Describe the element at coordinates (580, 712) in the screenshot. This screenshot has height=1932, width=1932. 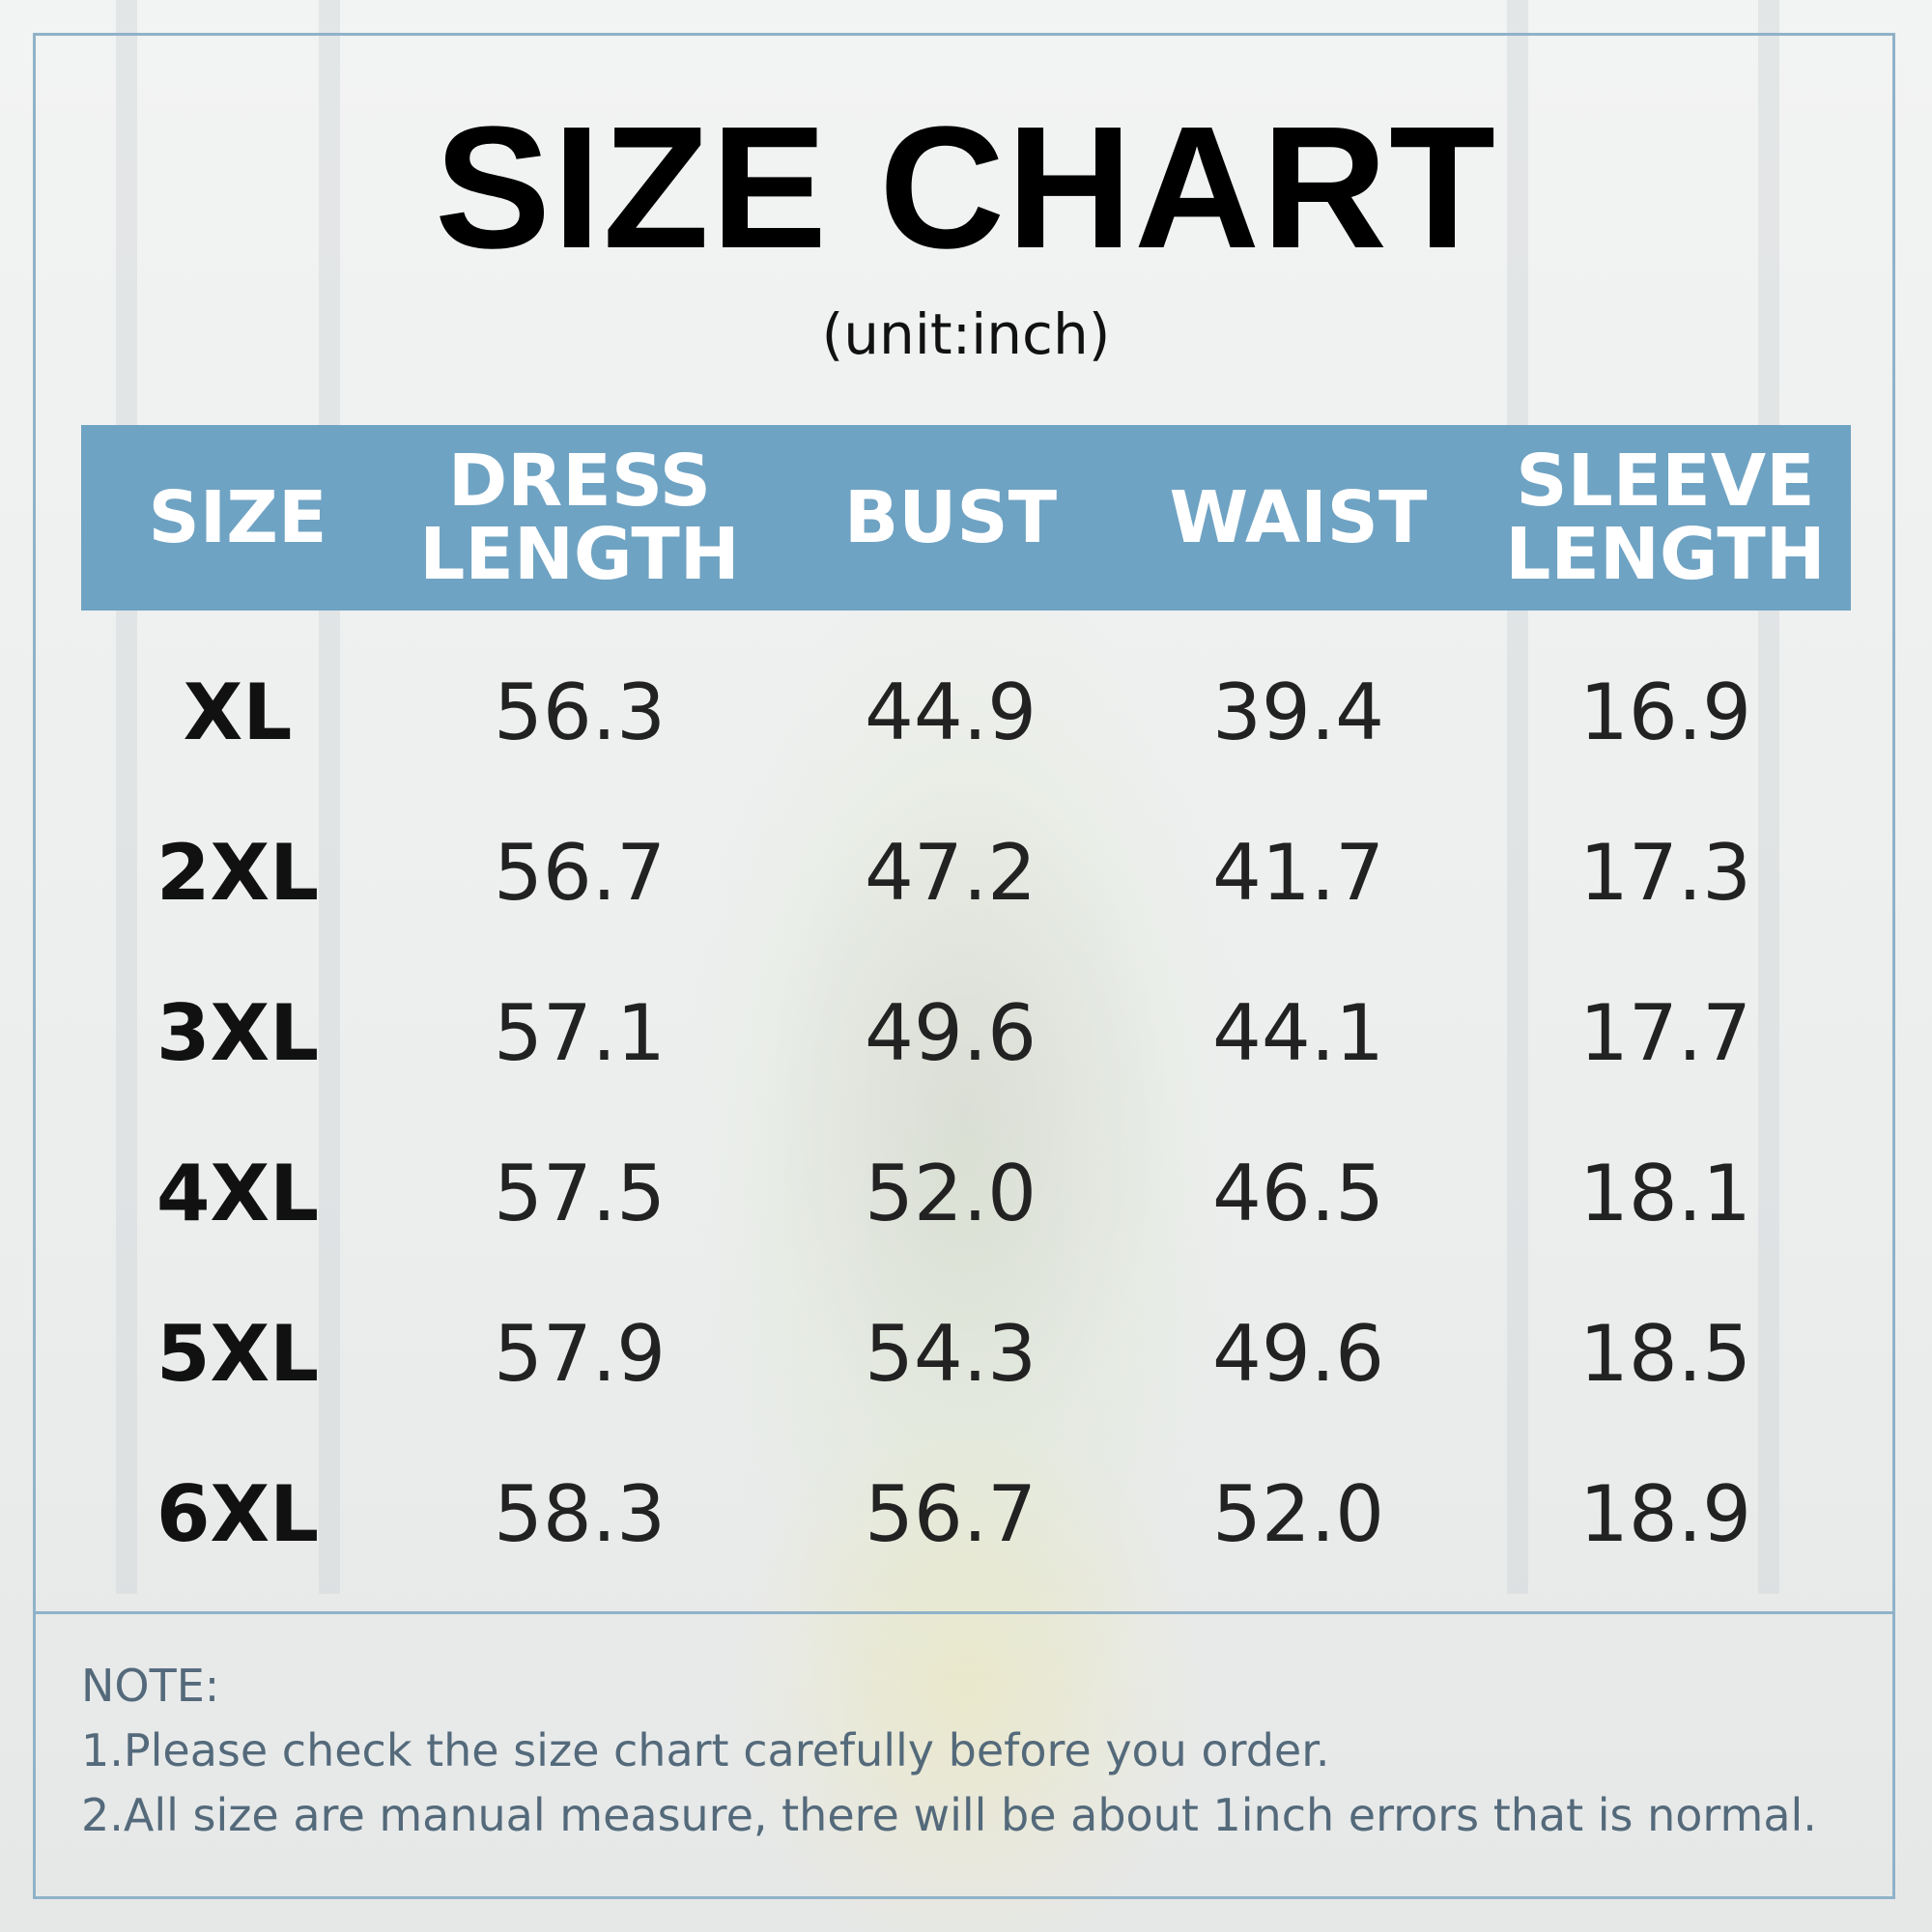
I see `table-cell: 56.3` at that location.